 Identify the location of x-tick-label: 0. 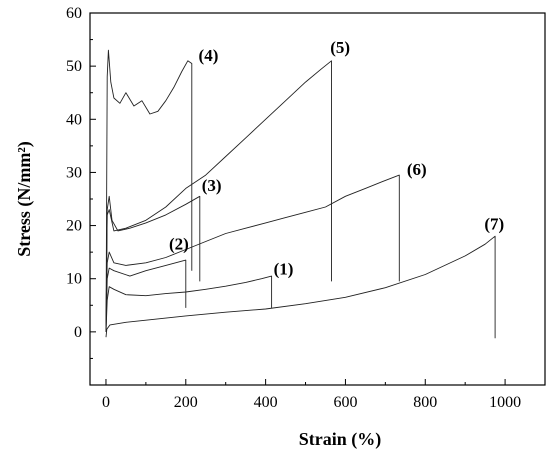
(106, 402).